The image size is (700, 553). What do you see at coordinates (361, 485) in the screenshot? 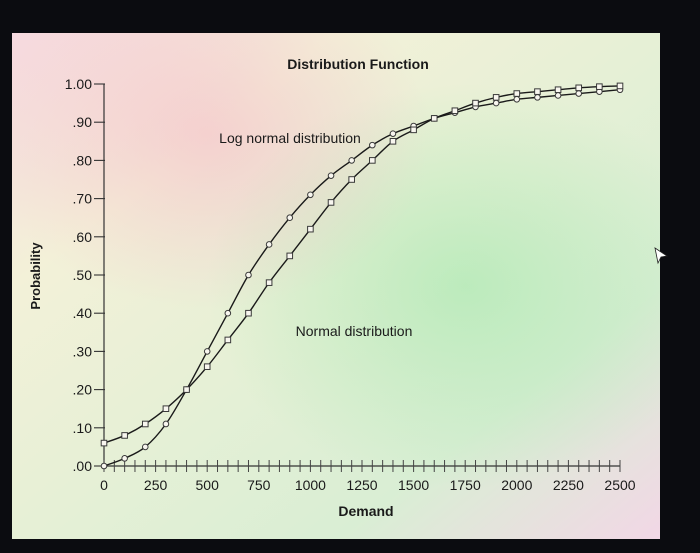
I see `x-tick-label: 1250` at bounding box center [361, 485].